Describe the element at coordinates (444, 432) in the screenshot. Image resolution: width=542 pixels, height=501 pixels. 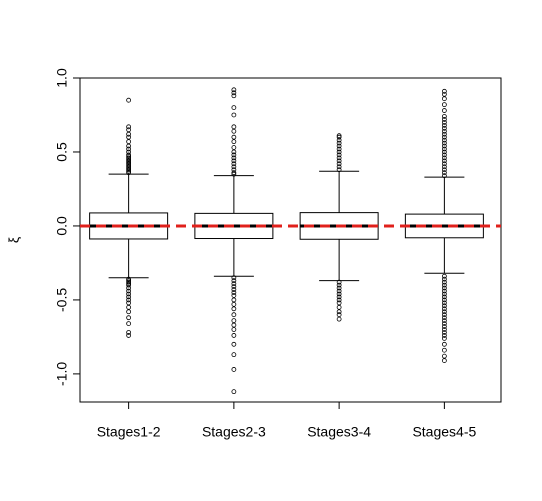
I see `x-tick-label: Stages4-5` at that location.